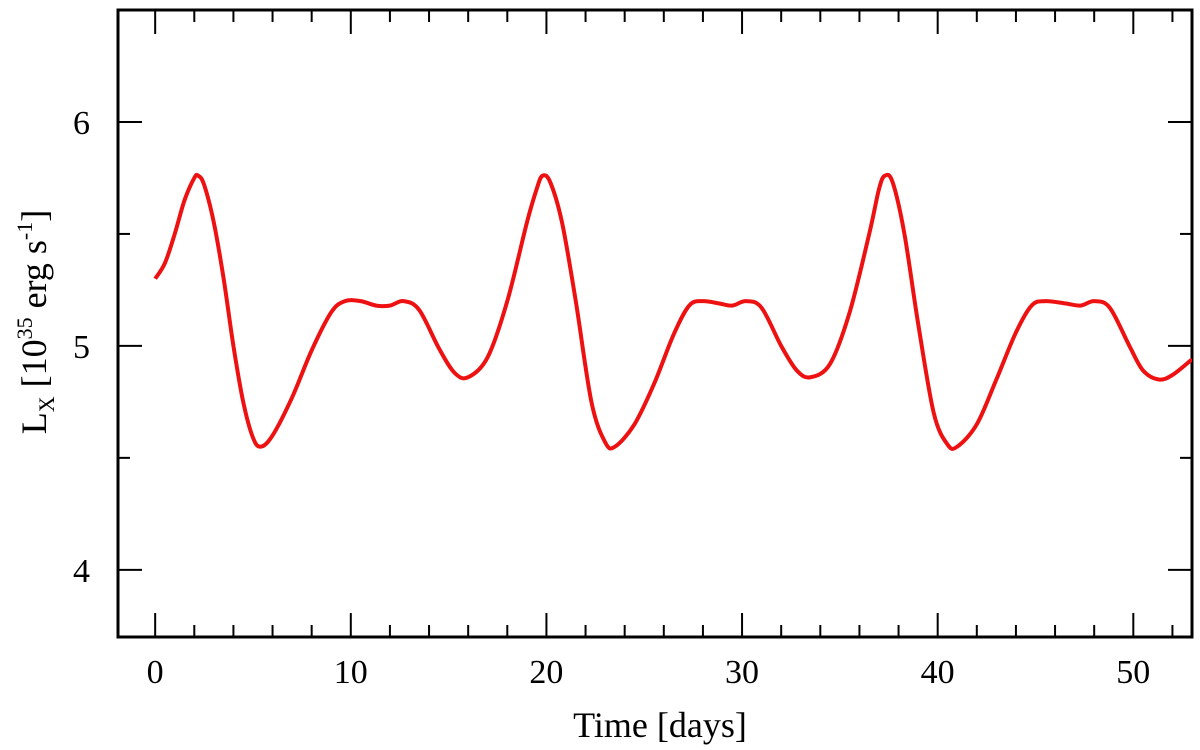 The height and width of the screenshot is (750, 1200). Describe the element at coordinates (351, 672) in the screenshot. I see `x-tick-label: 10` at that location.